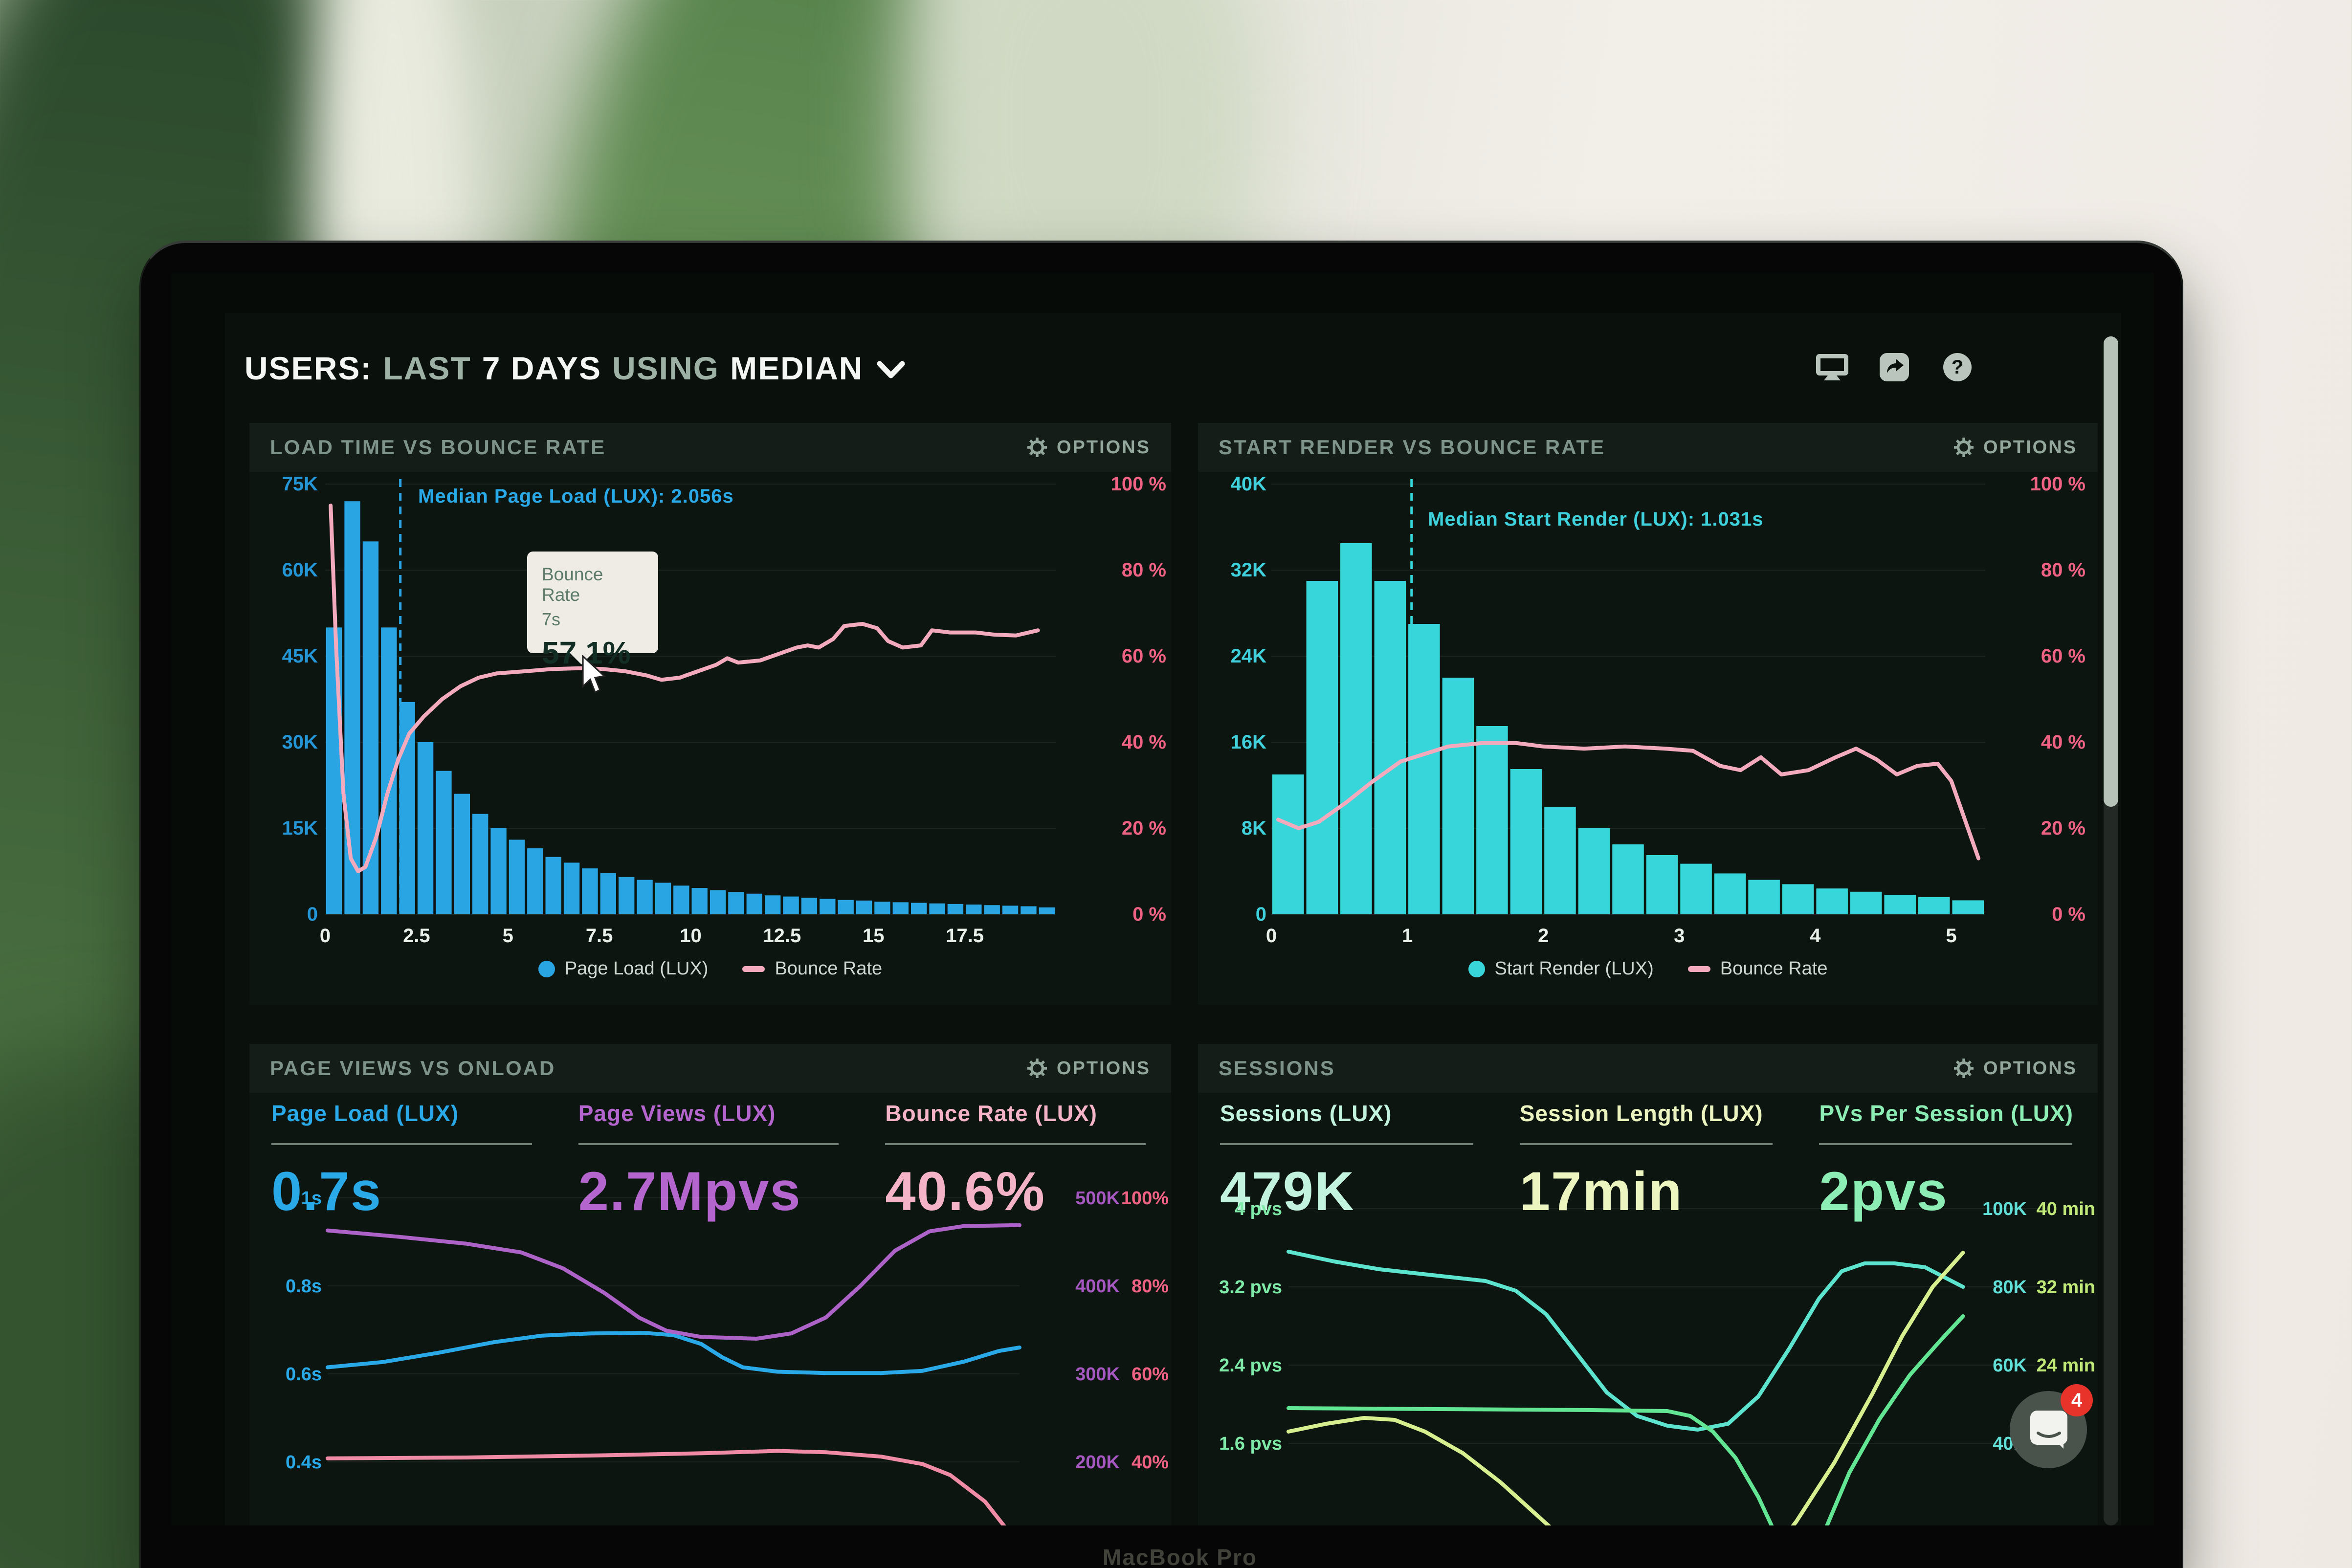  What do you see at coordinates (1895, 367) in the screenshot?
I see `share-icon` at bounding box center [1895, 367].